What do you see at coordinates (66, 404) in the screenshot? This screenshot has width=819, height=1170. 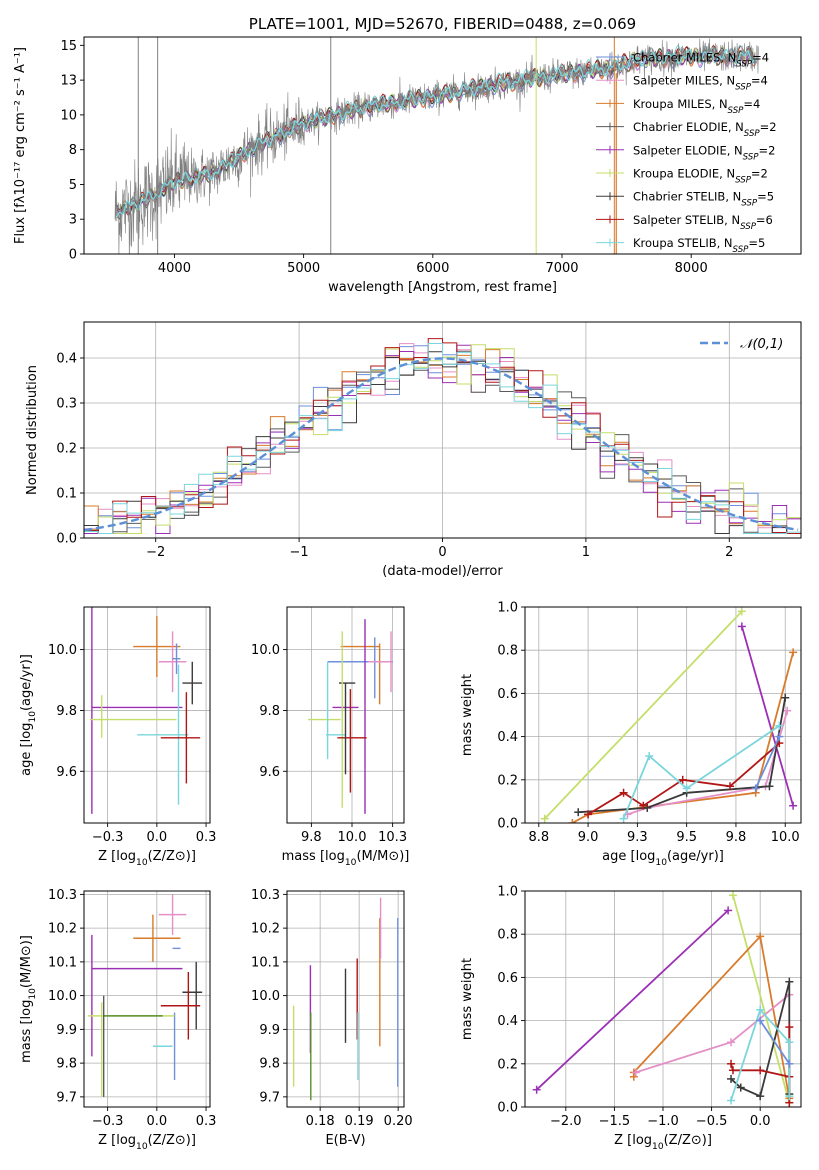 I see `y-tick-label: 0.3` at bounding box center [66, 404].